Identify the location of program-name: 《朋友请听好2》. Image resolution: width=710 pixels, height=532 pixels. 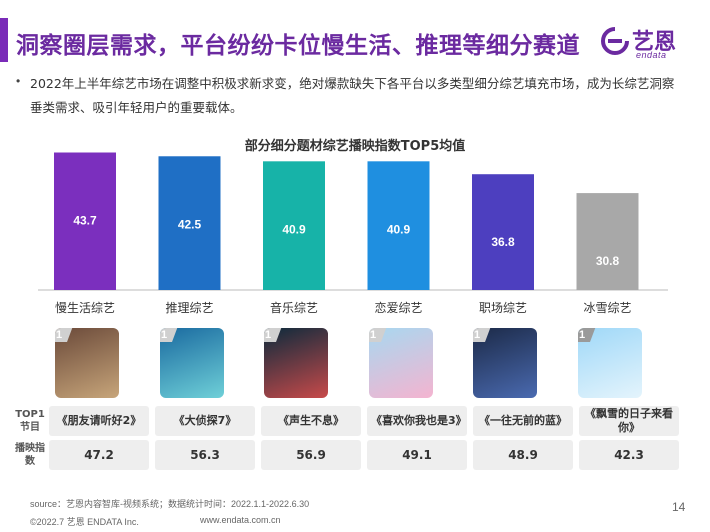
(99, 421).